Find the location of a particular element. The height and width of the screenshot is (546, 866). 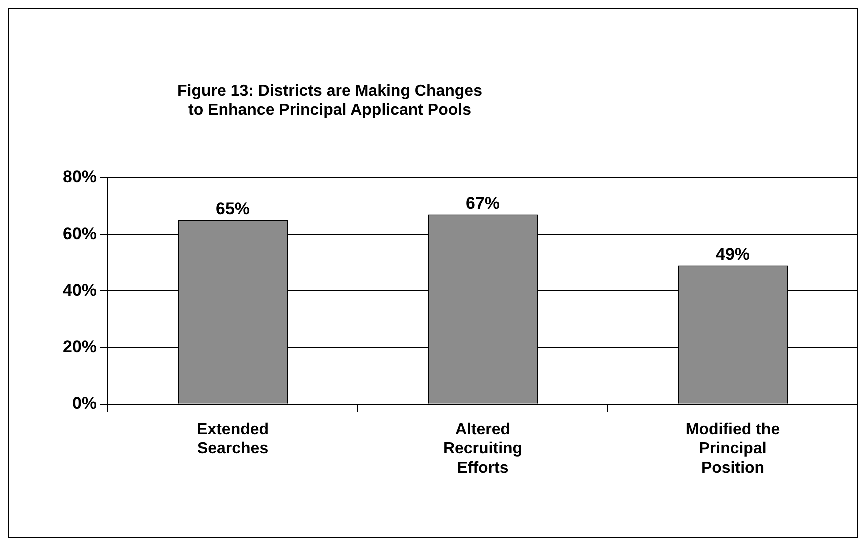

y-tick-label: 80% is located at coordinates (80, 177).